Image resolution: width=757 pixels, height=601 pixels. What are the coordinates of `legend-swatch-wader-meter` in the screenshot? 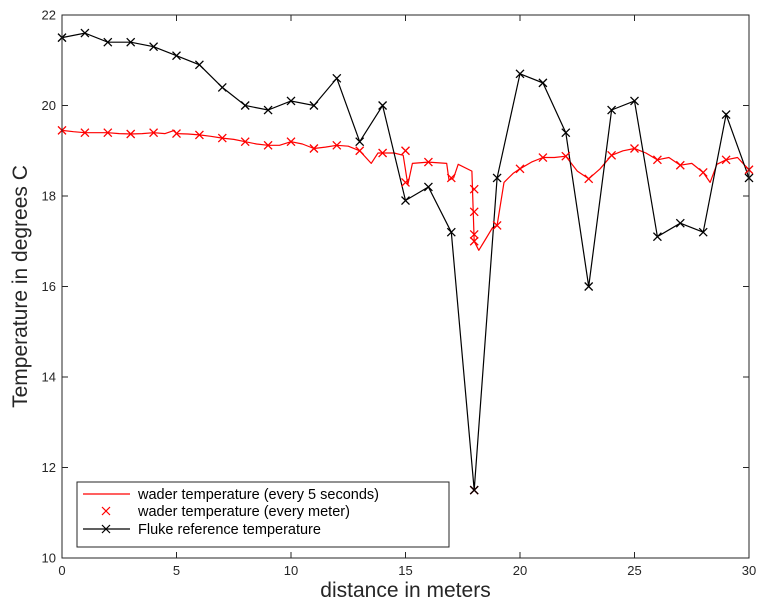 It's located at (106, 511).